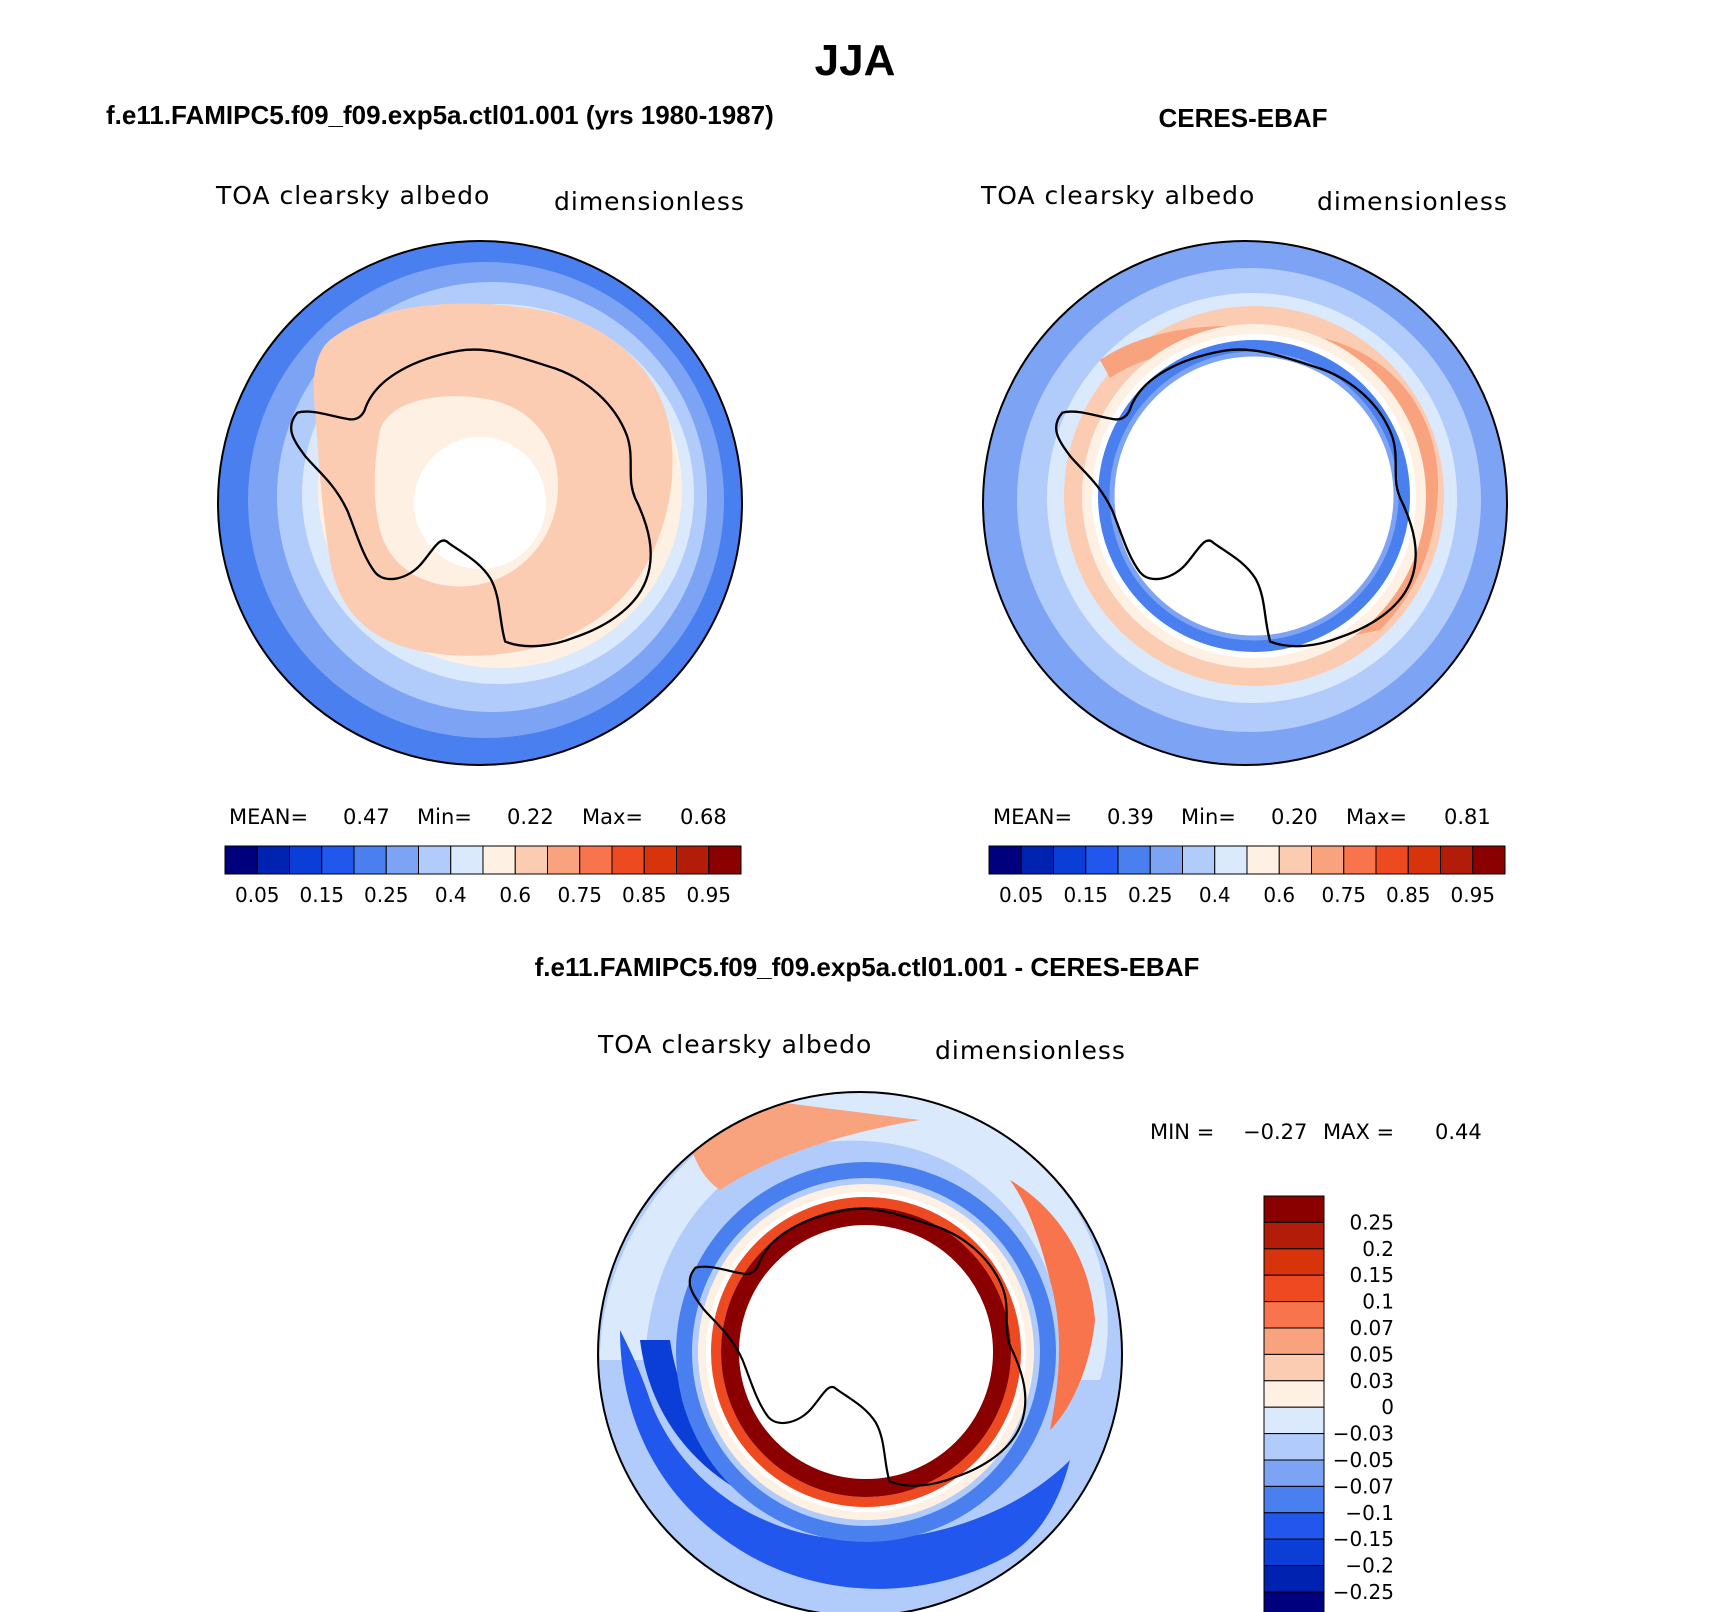  I want to click on diff-colorbar-tick-label: −0.15, so click(1363, 1539).